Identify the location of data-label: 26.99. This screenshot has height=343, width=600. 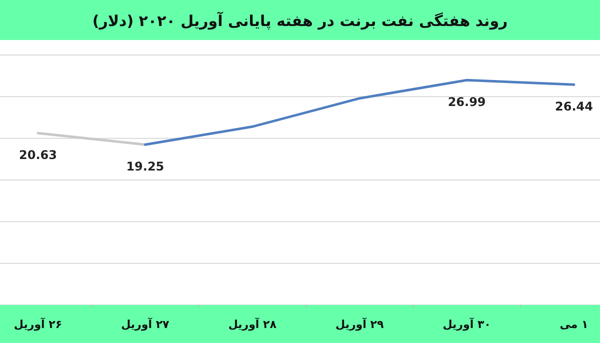
(467, 102).